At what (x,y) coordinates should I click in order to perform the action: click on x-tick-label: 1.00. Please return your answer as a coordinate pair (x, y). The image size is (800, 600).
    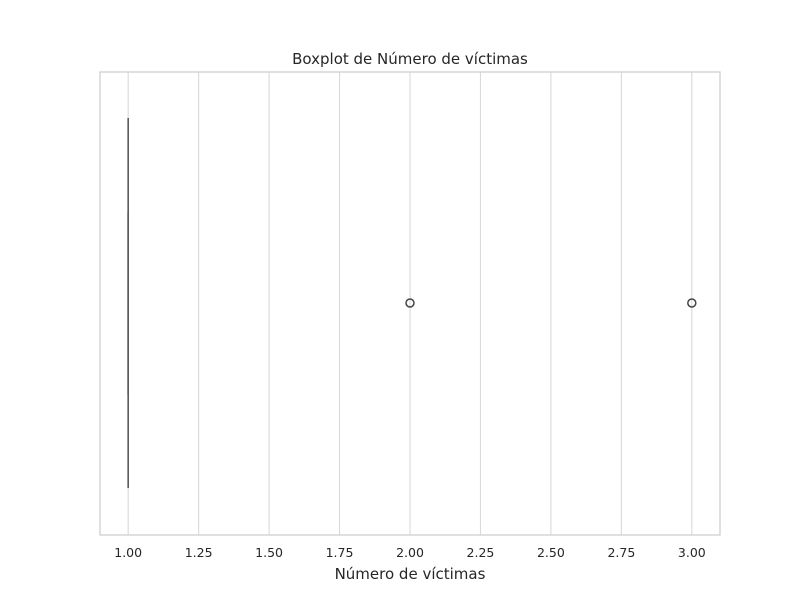
    Looking at the image, I should click on (128, 552).